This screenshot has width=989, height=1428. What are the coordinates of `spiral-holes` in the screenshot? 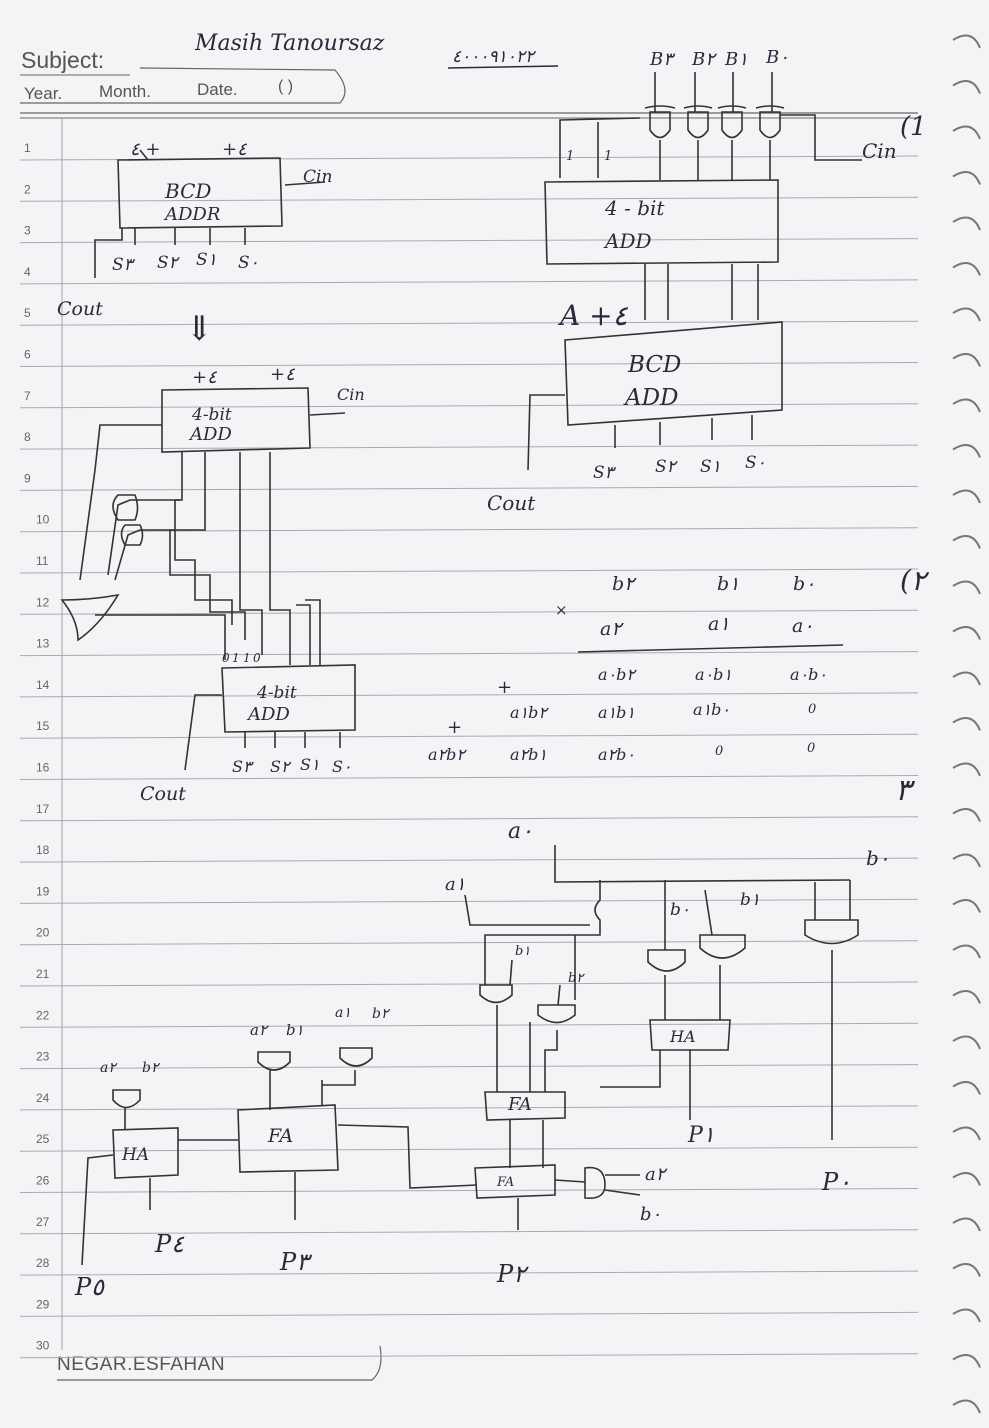 It's located at (966, 724).